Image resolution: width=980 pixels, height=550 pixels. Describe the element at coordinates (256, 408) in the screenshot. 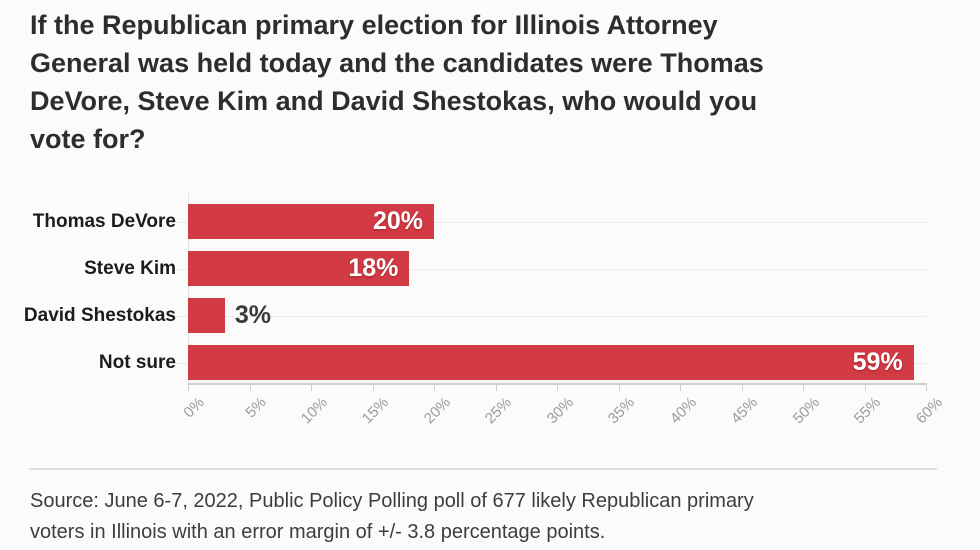

I see `axis-tick-label: 5%` at that location.